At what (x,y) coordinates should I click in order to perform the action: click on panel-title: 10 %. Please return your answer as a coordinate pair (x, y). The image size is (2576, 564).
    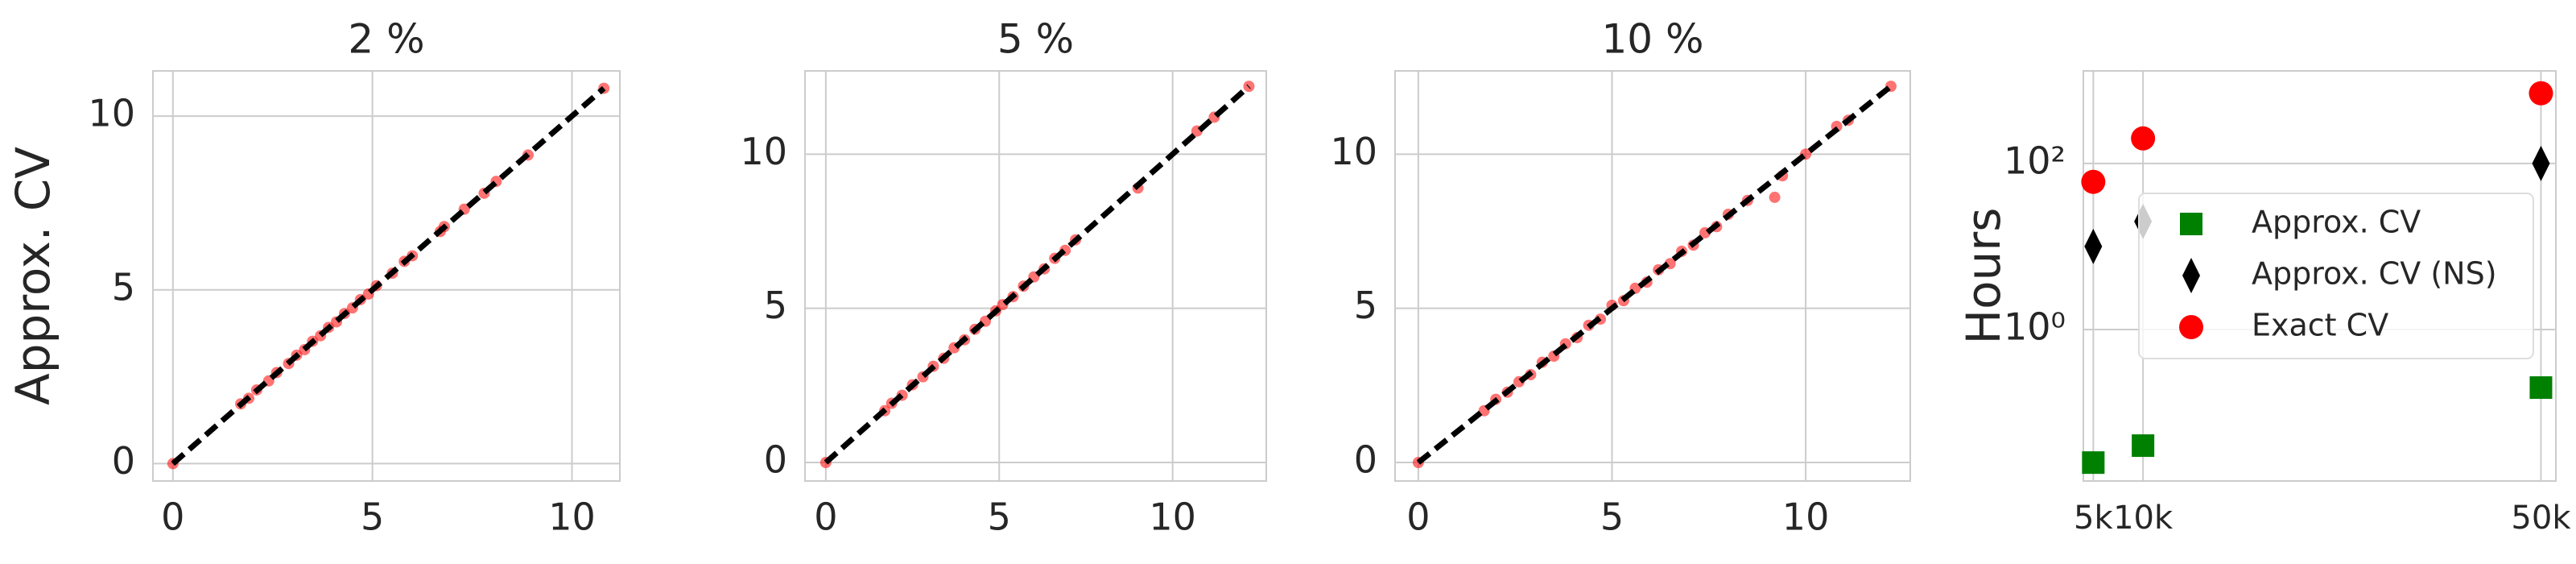
    Looking at the image, I should click on (1652, 39).